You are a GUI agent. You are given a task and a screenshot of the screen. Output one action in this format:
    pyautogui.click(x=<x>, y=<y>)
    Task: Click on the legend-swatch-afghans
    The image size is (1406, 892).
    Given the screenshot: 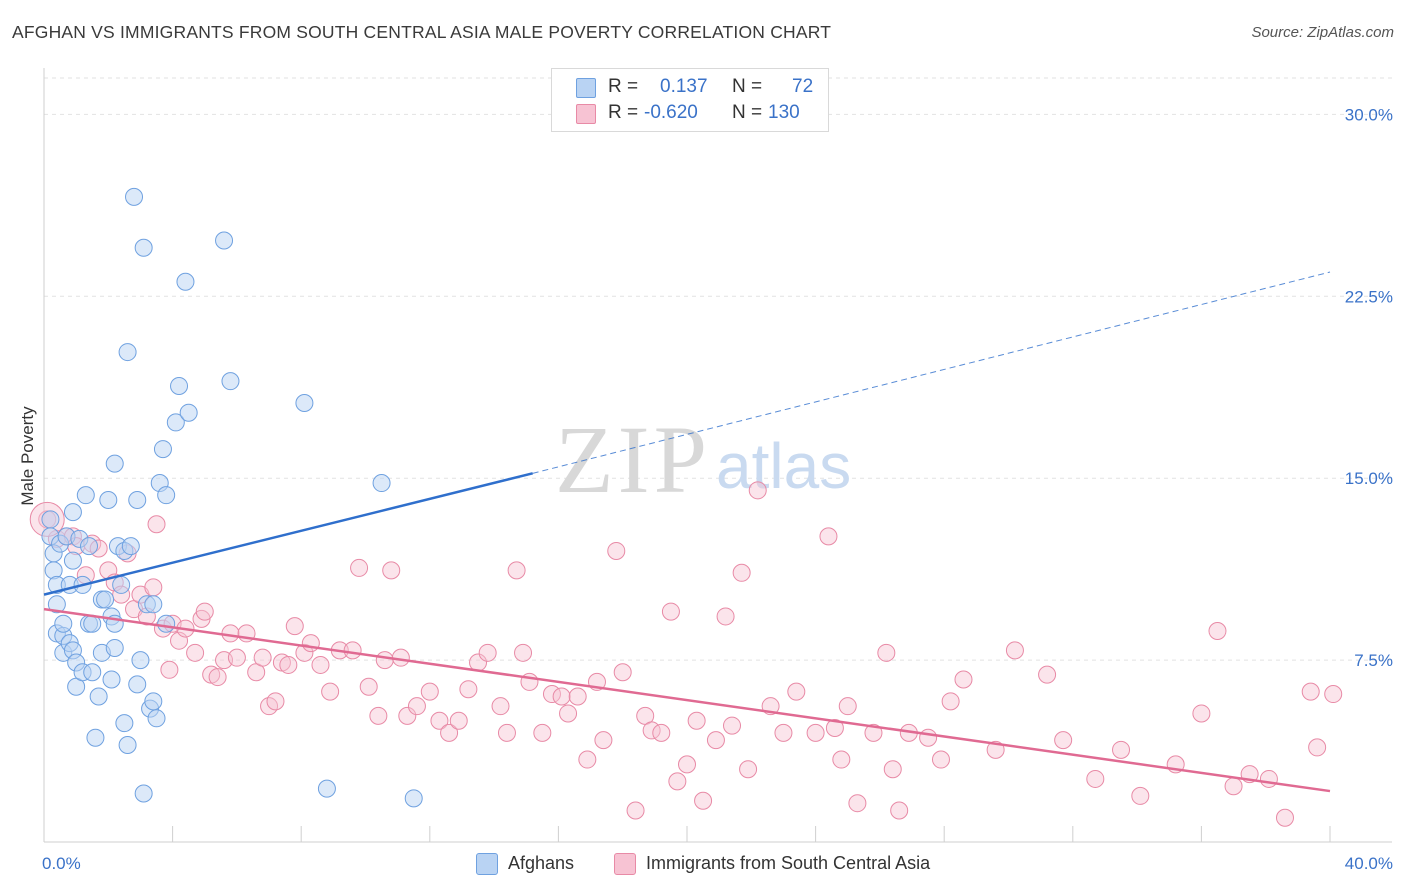 What is the action you would take?
    pyautogui.click(x=586, y=88)
    